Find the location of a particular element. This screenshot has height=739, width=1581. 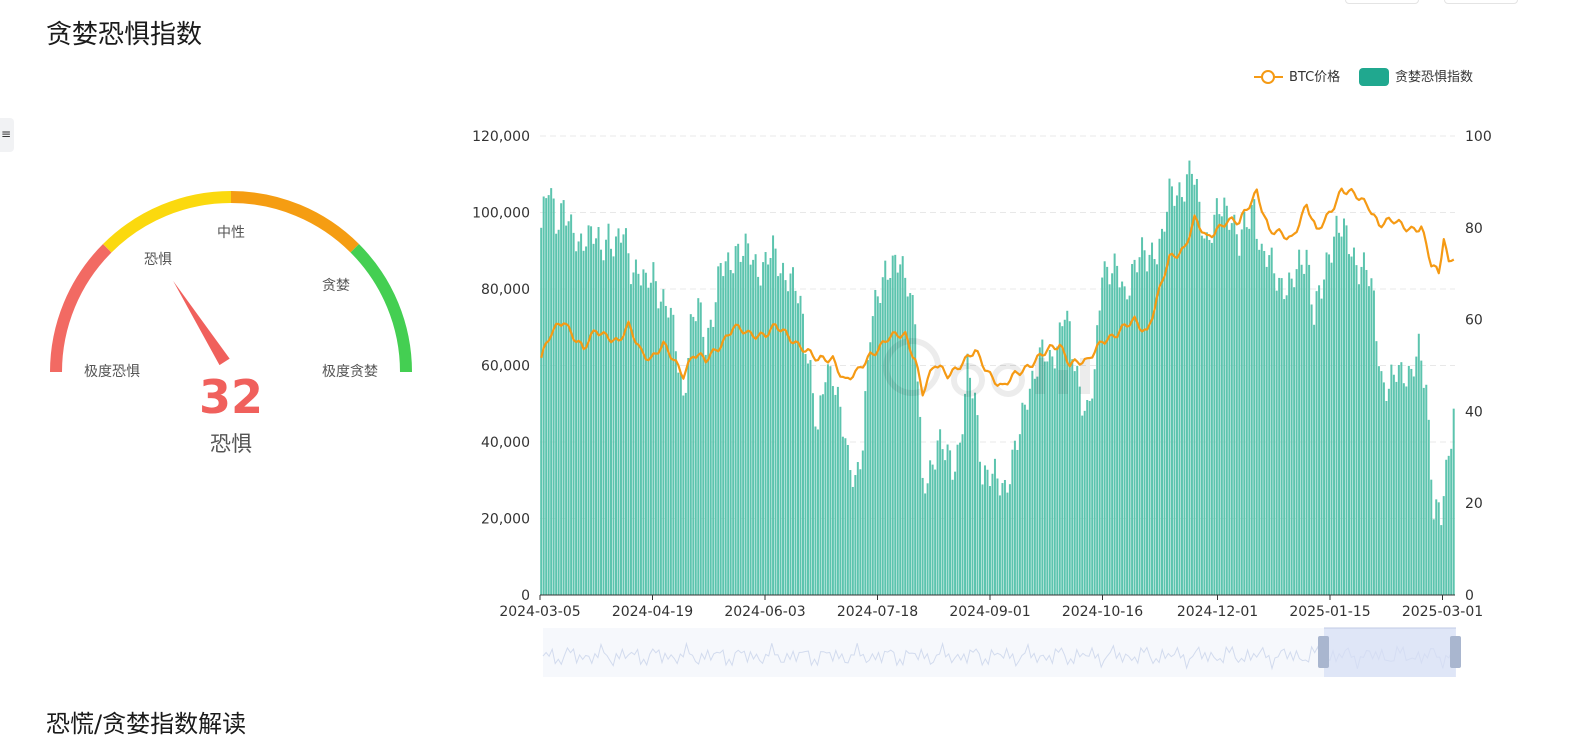

zoom-handle-right is located at coordinates (1455, 652).